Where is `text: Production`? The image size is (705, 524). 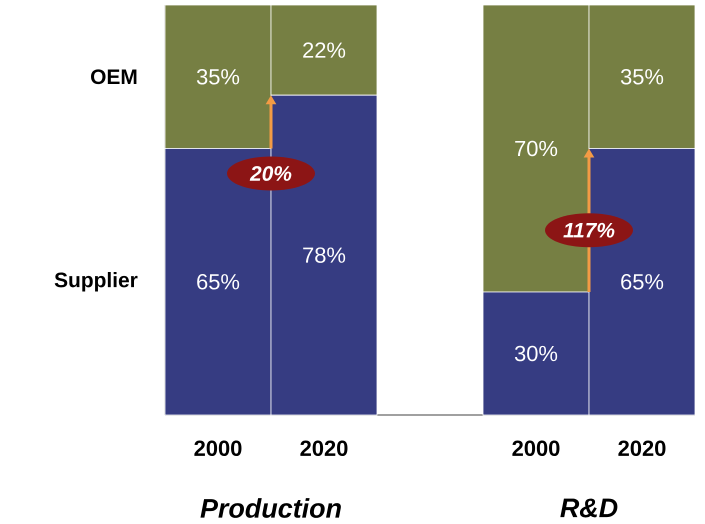 text: Production is located at coordinates (270, 508).